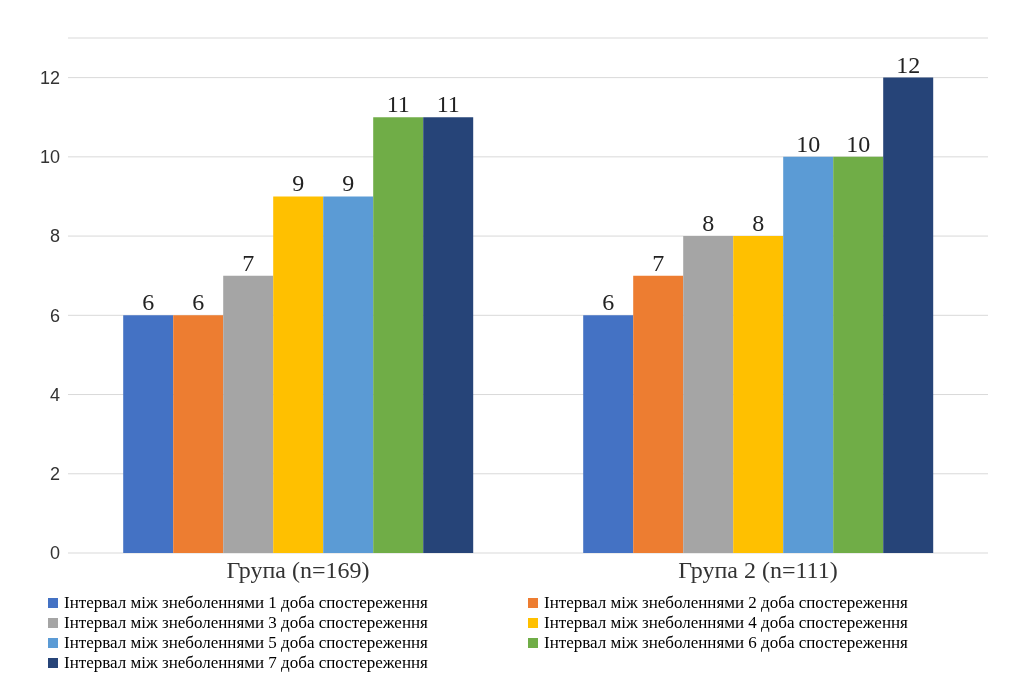 This screenshot has width=1022, height=682. What do you see at coordinates (246, 603) in the screenshot?
I see `legend-label: Інтервал між знеболеннями 1 доба спостереження` at bounding box center [246, 603].